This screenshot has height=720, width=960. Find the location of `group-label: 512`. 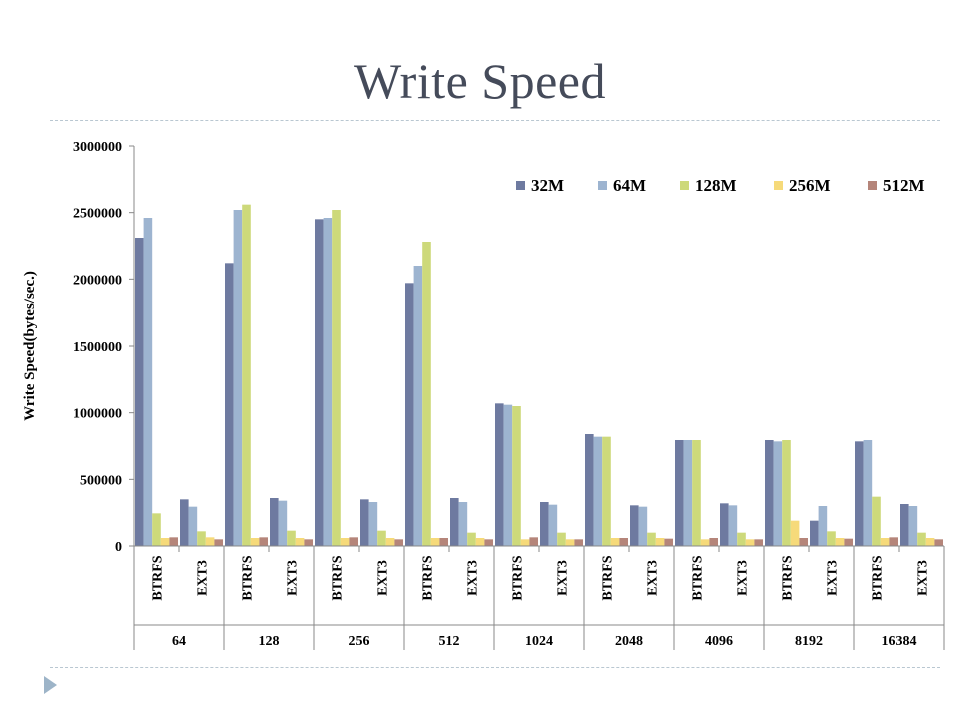

group-label: 512 is located at coordinates (449, 641).